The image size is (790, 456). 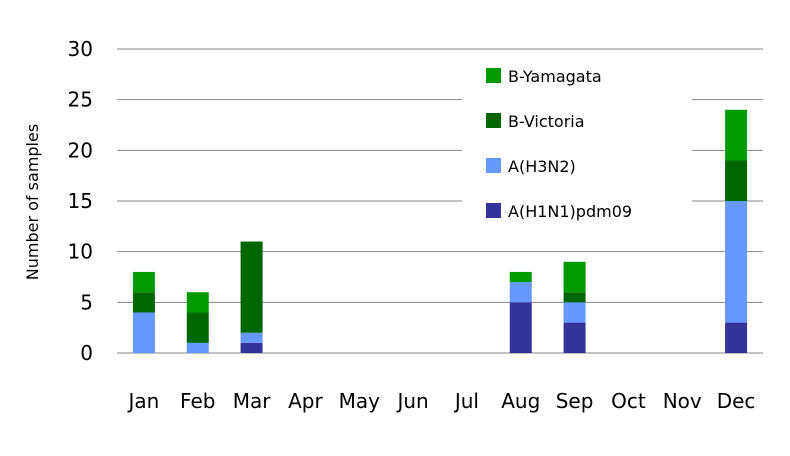 I want to click on y-tick-label: 15, so click(x=80, y=201).